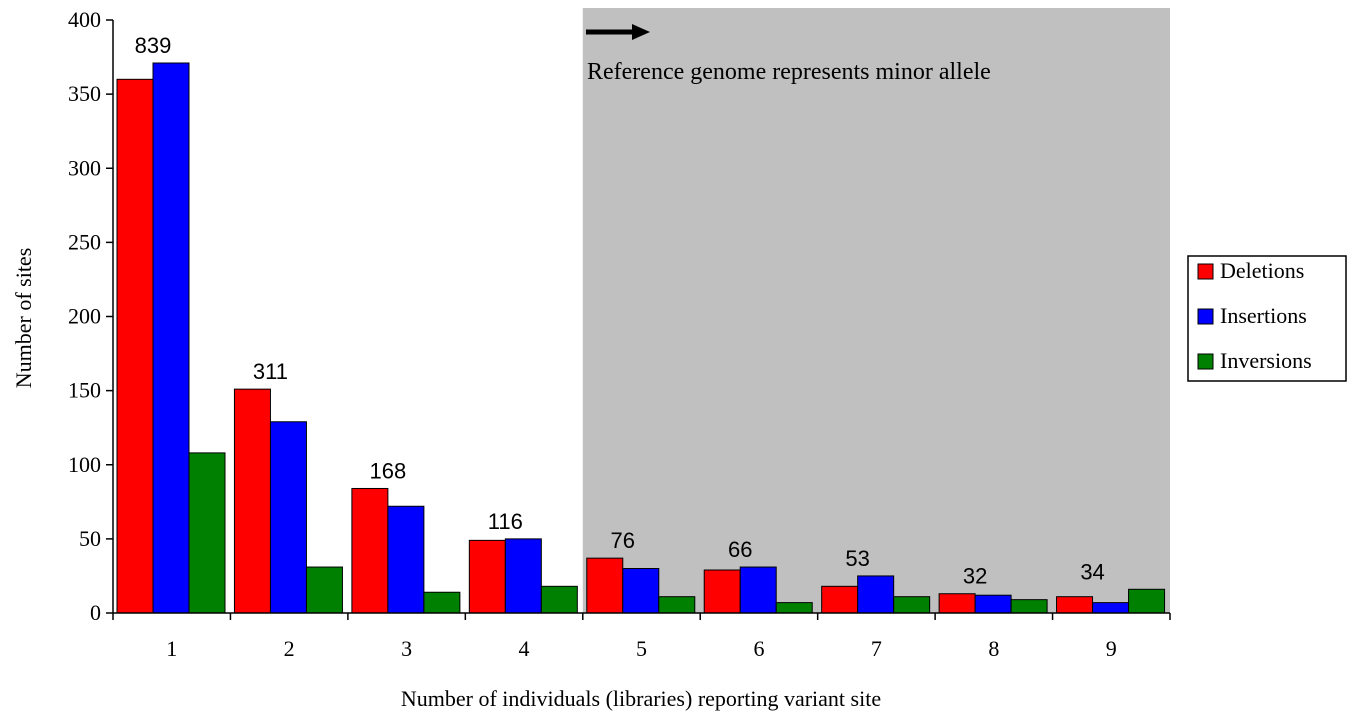 The height and width of the screenshot is (717, 1358). I want to click on legend-frame, so click(1267, 318).